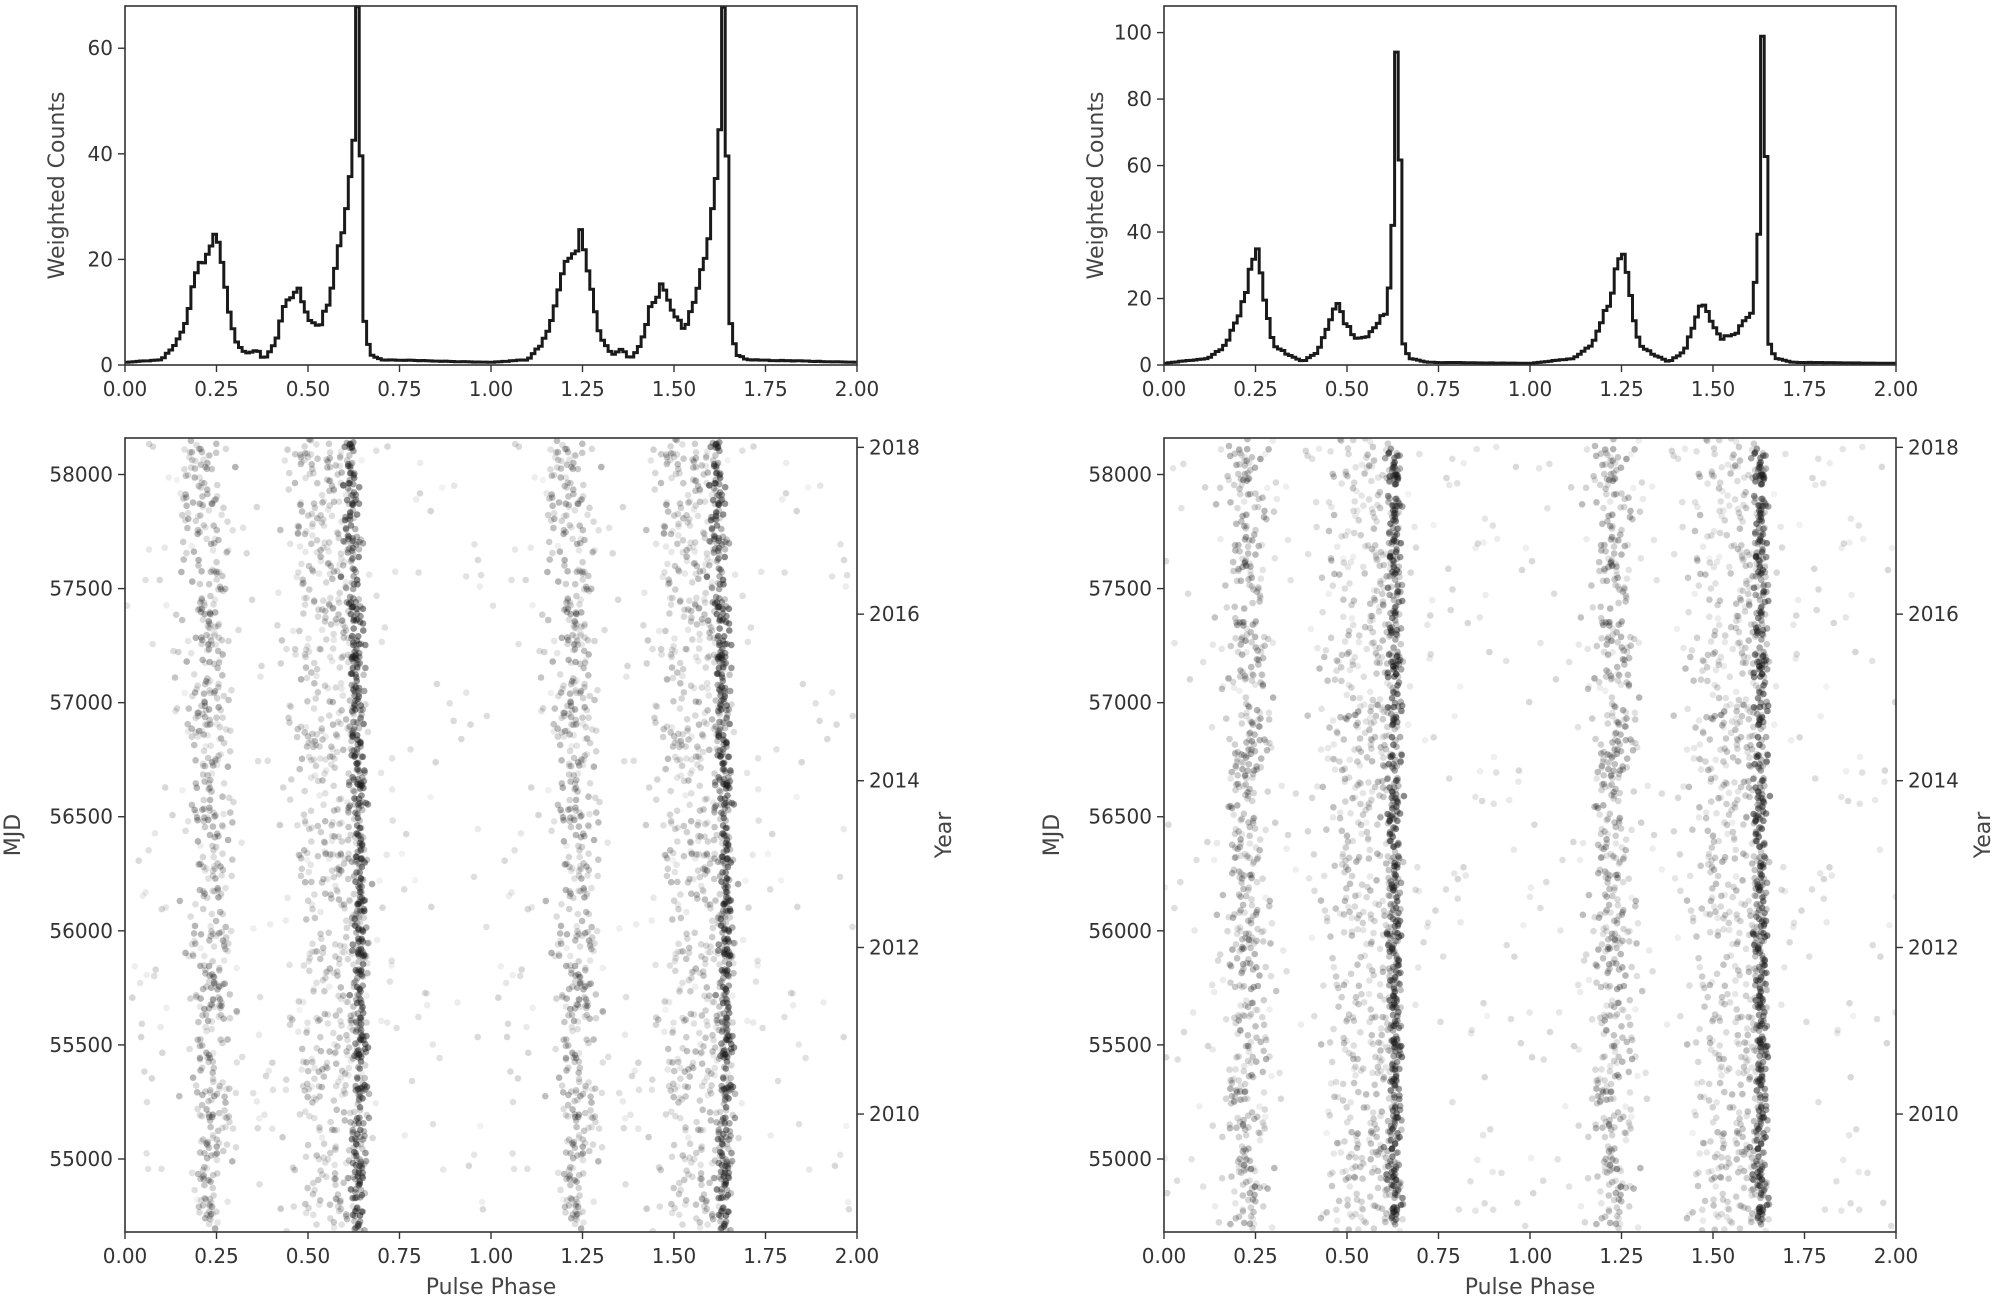  Describe the element at coordinates (13, 835) in the screenshot. I see `y-axis-title: MJD` at that location.